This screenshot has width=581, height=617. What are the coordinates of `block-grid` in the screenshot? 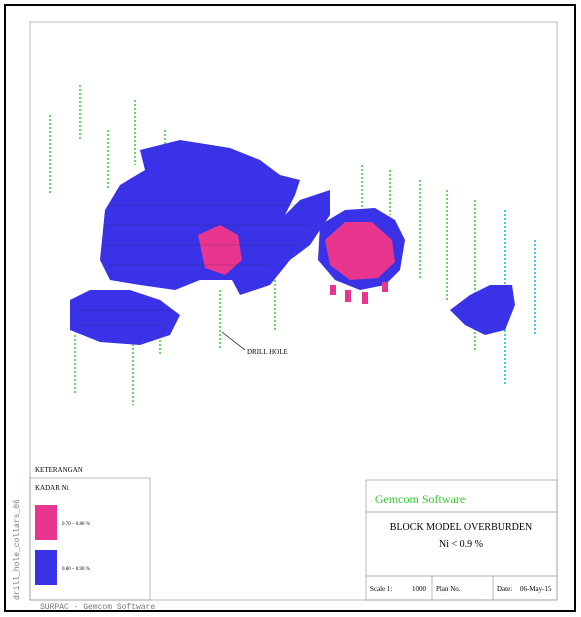 It's located at (192, 265).